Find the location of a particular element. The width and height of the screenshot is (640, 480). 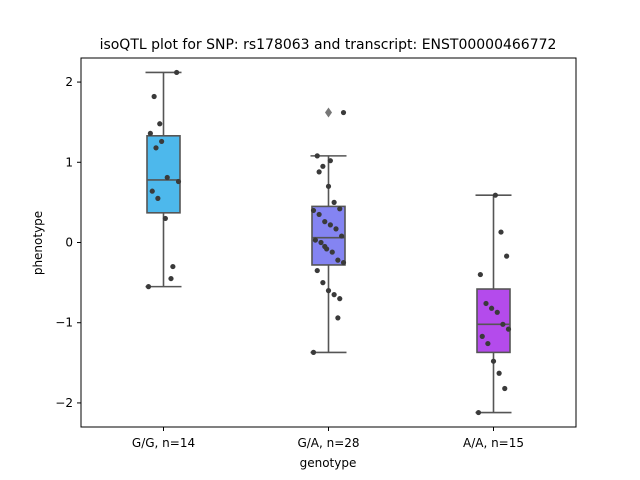

outlier-marker is located at coordinates (328, 112).